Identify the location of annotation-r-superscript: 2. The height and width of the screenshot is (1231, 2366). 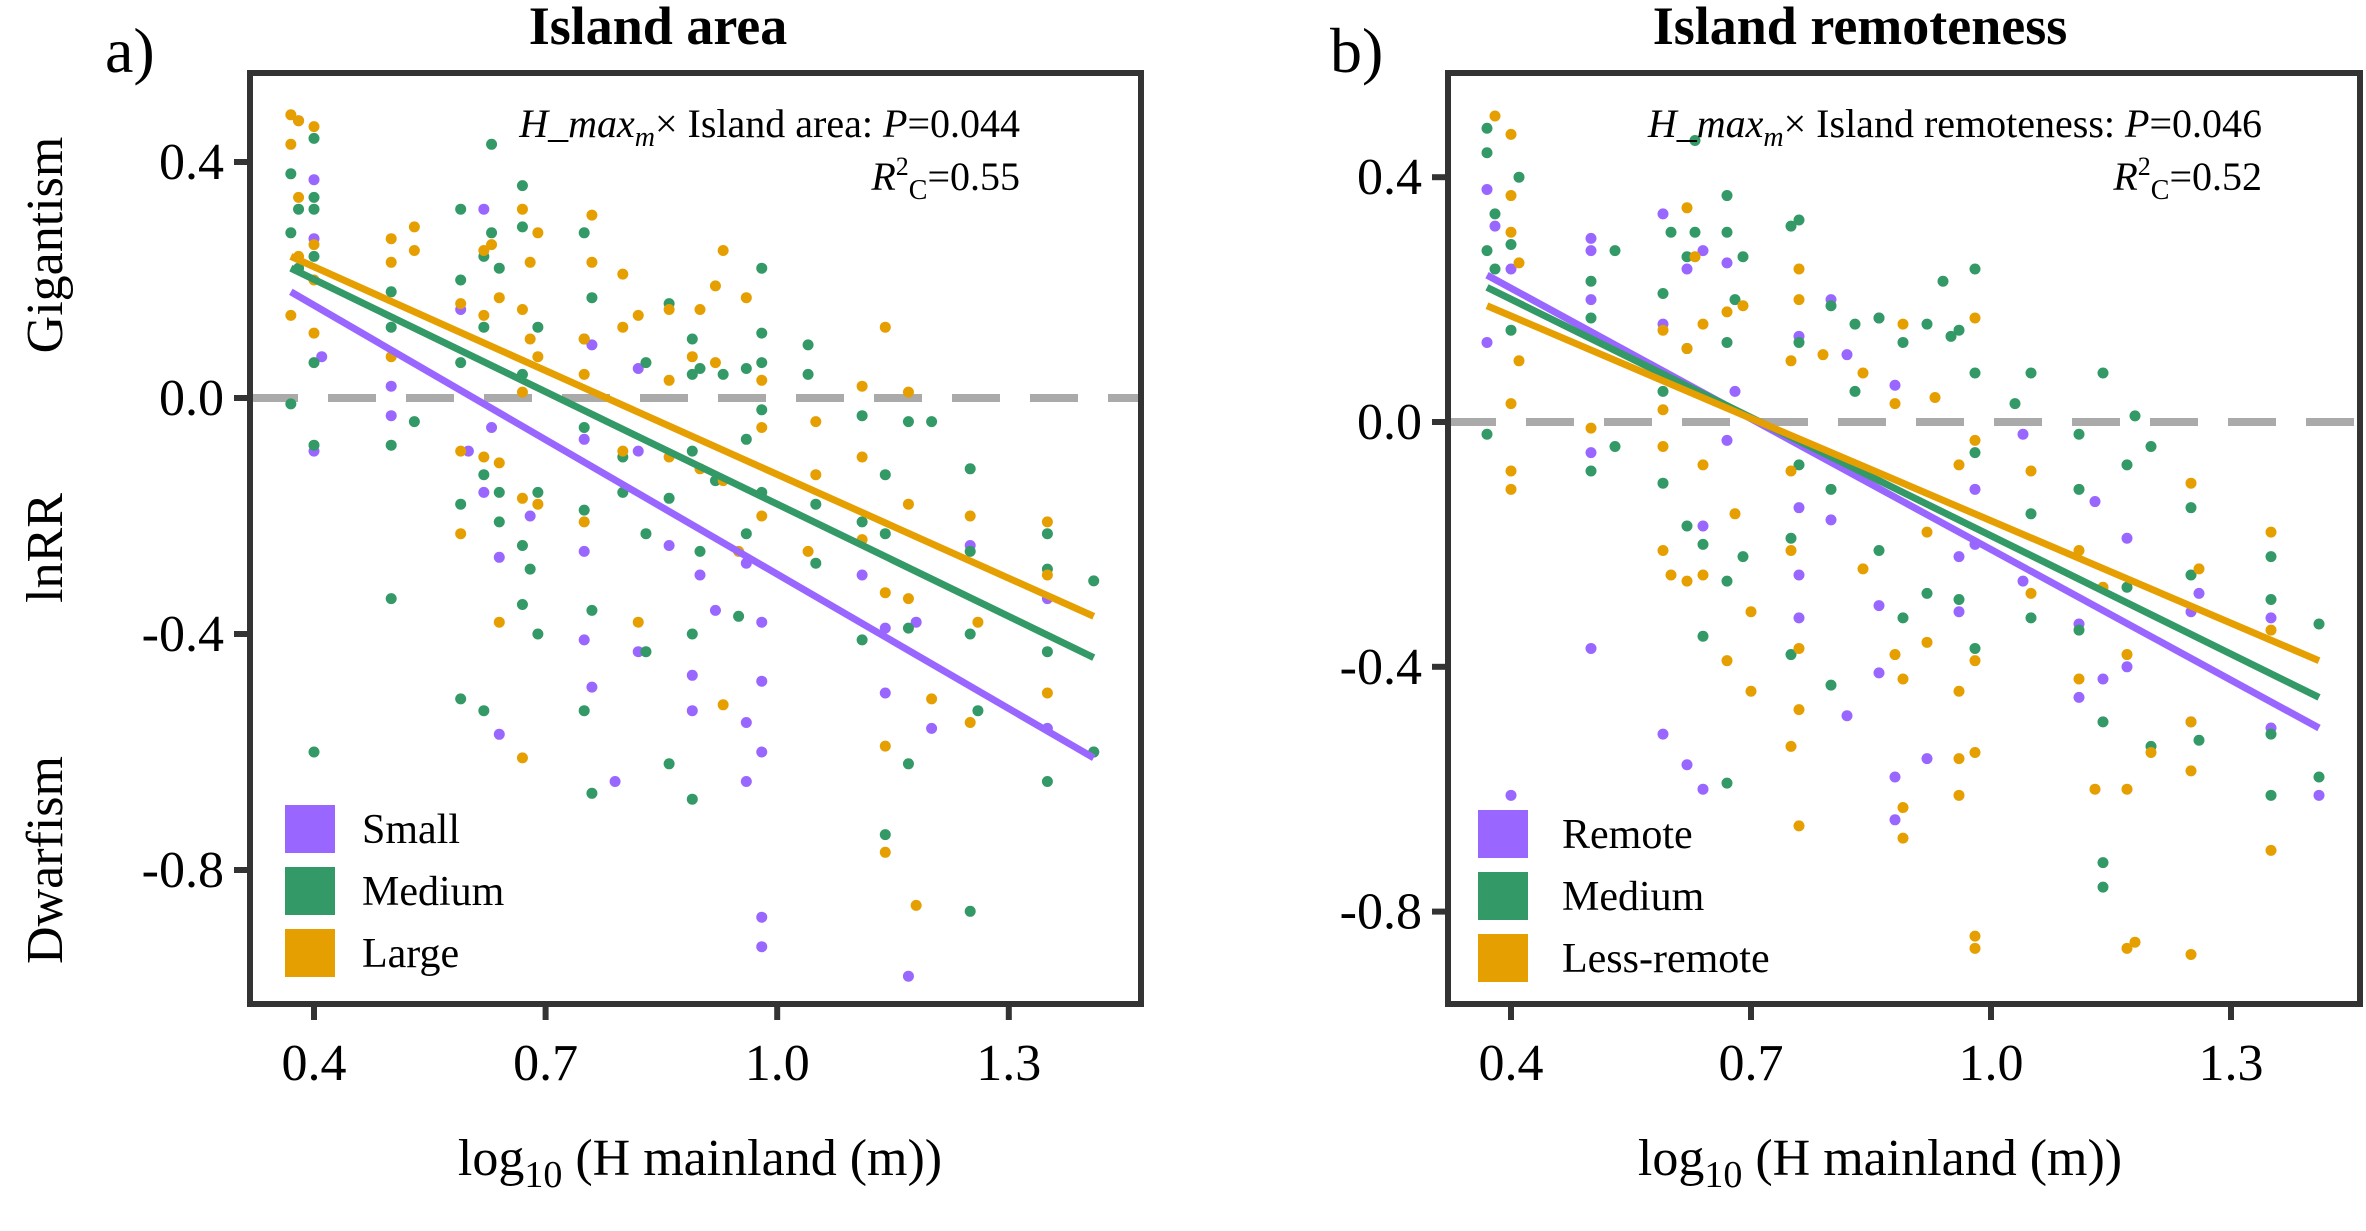
(902, 166).